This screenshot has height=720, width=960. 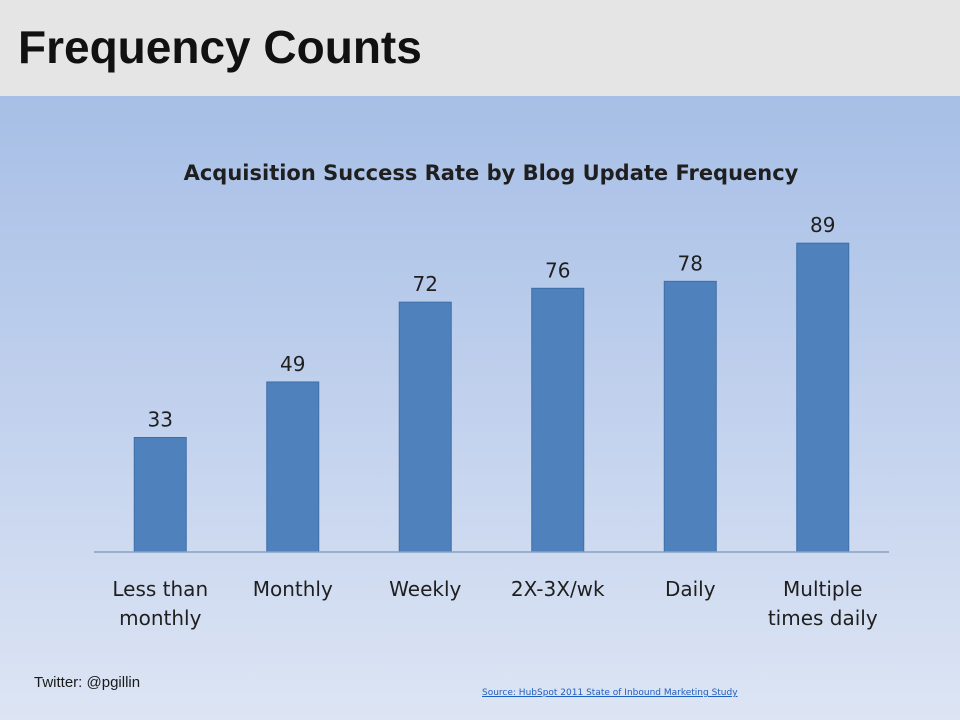 What do you see at coordinates (160, 589) in the screenshot?
I see `x-tick-label-line: Less than` at bounding box center [160, 589].